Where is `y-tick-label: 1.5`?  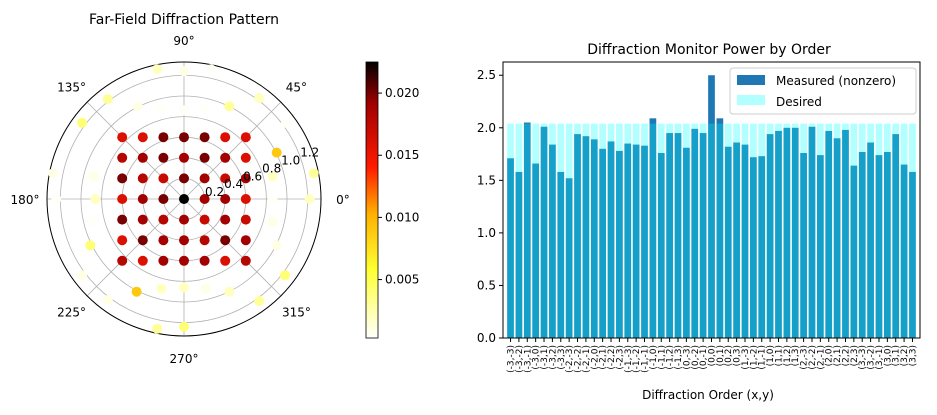
y-tick-label: 1.5 is located at coordinates (486, 180).